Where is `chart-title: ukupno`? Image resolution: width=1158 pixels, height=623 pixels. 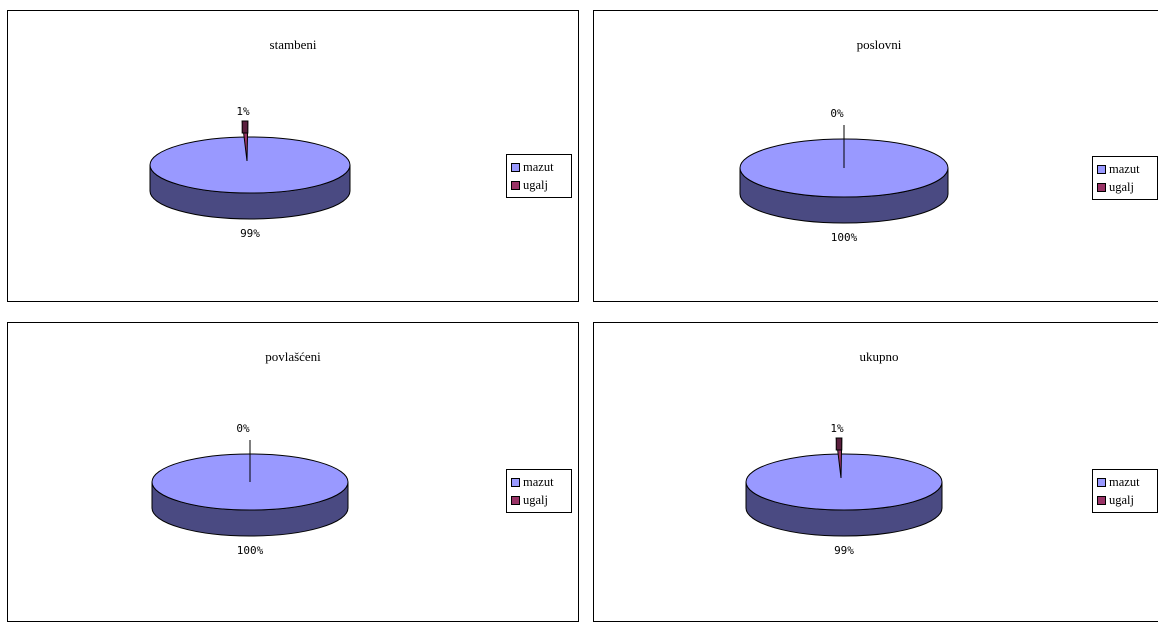 chart-title: ukupno is located at coordinates (879, 356).